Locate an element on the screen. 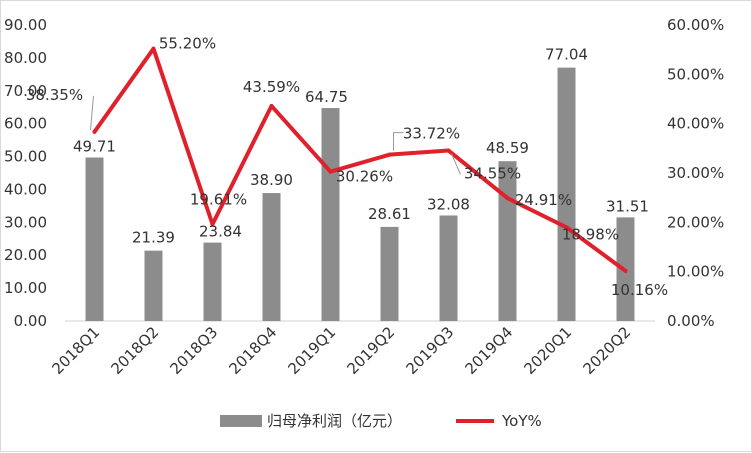  legend-bar-swatch is located at coordinates (241, 421).